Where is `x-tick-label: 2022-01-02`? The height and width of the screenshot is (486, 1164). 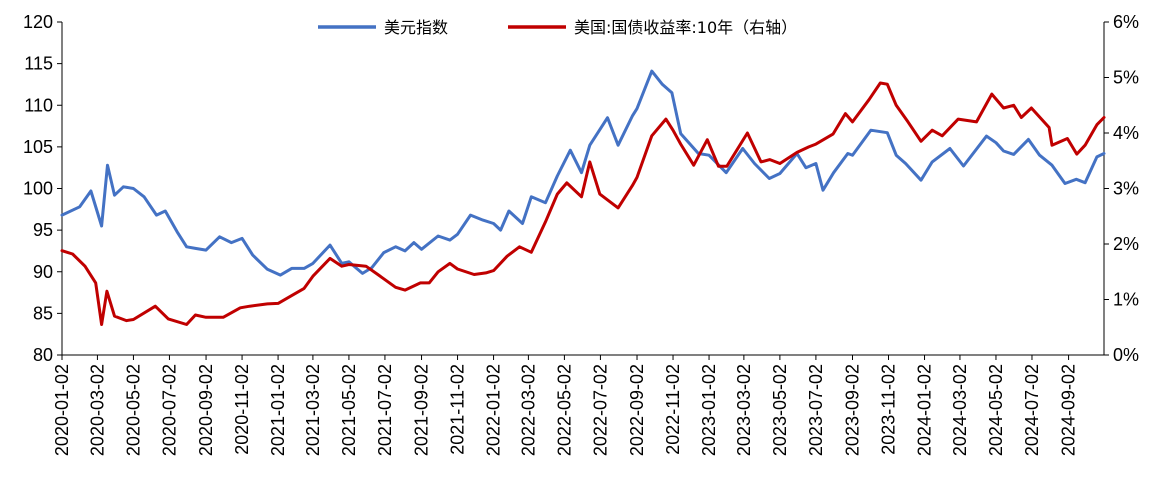
x-tick-label: 2022-01-02 is located at coordinates (494, 410).